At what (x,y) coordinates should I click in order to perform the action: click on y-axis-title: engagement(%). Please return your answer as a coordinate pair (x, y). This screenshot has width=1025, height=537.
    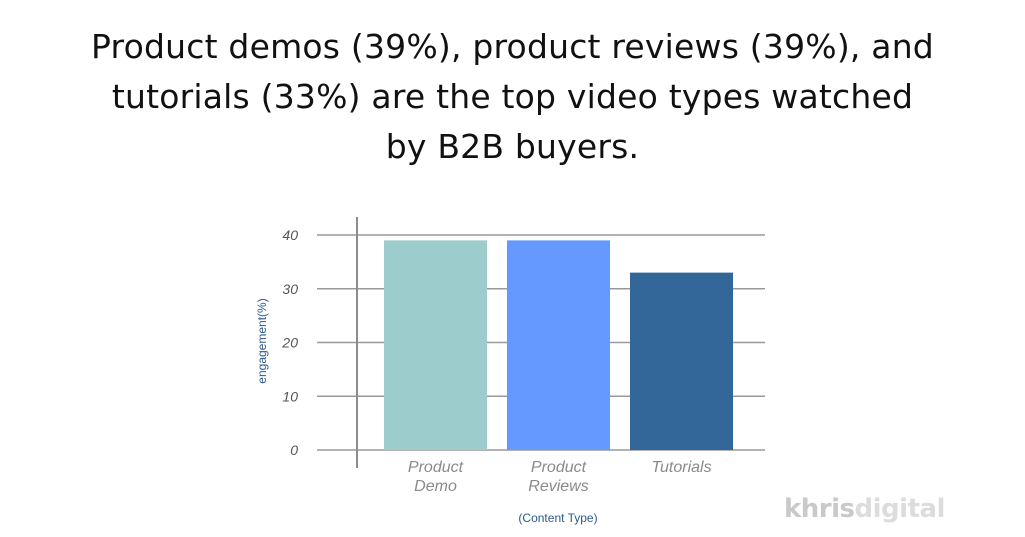
    Looking at the image, I should click on (262, 340).